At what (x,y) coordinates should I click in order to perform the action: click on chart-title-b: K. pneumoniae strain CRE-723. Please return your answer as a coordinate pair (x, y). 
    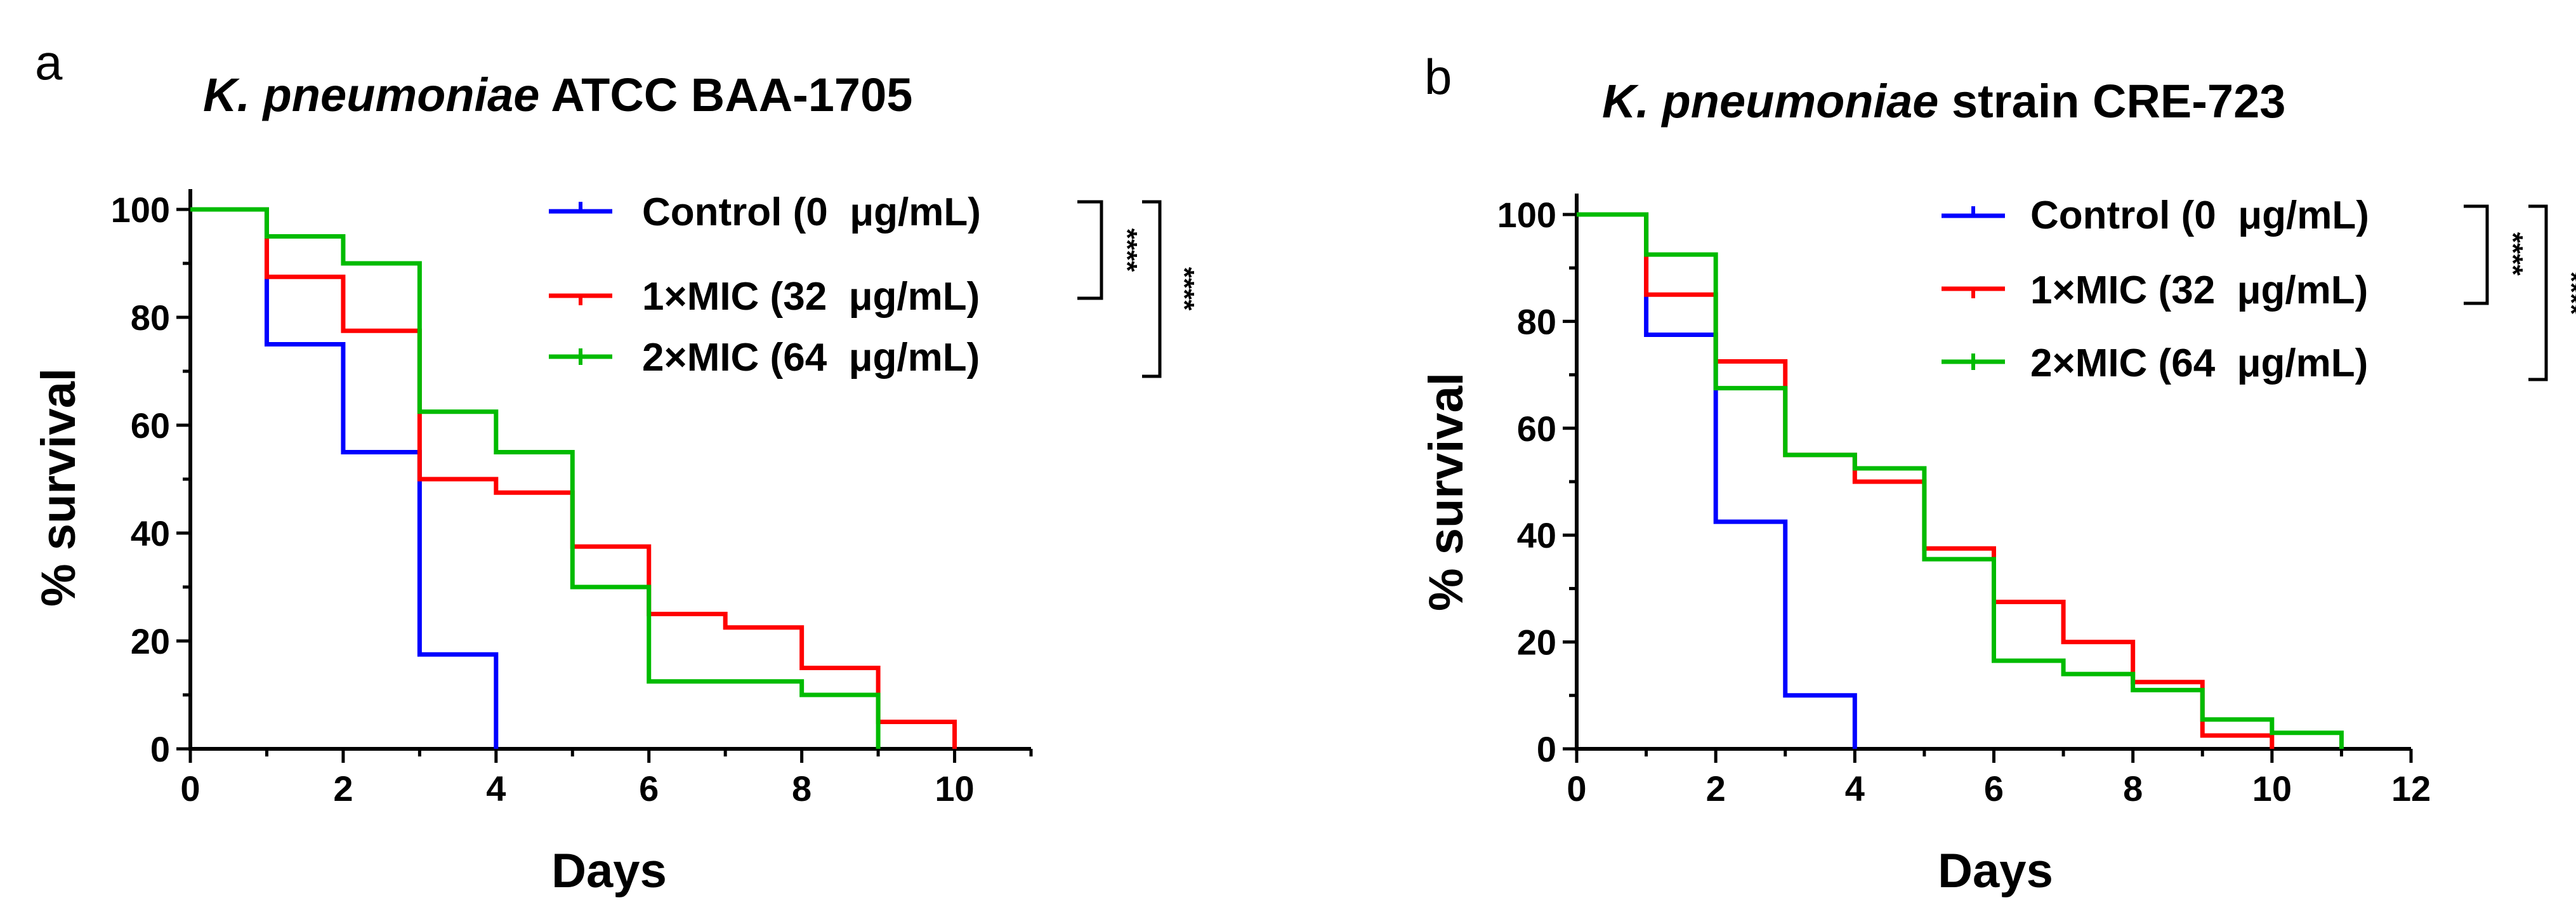
    Looking at the image, I should click on (1944, 101).